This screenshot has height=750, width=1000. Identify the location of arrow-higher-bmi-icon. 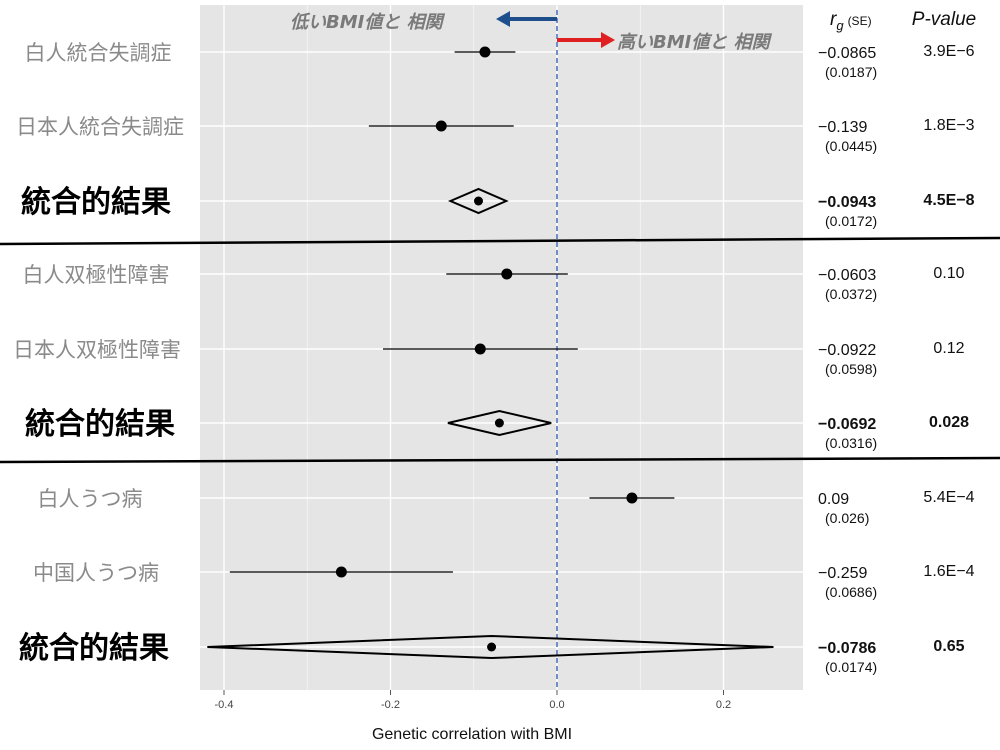
(608, 40).